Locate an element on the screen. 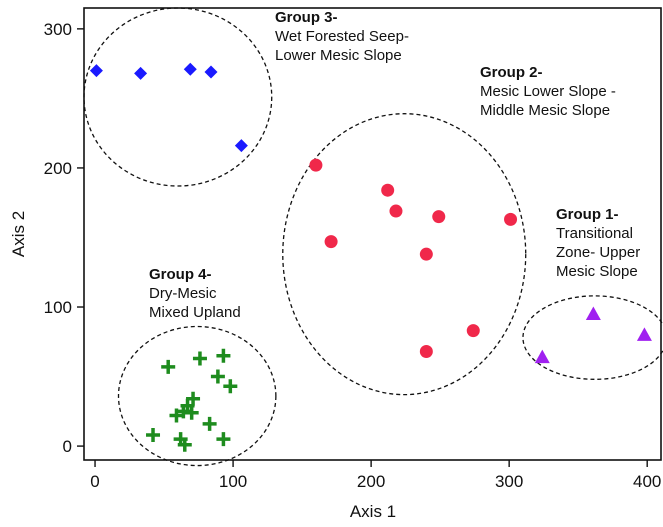  x-tick-label: 400 is located at coordinates (647, 481).